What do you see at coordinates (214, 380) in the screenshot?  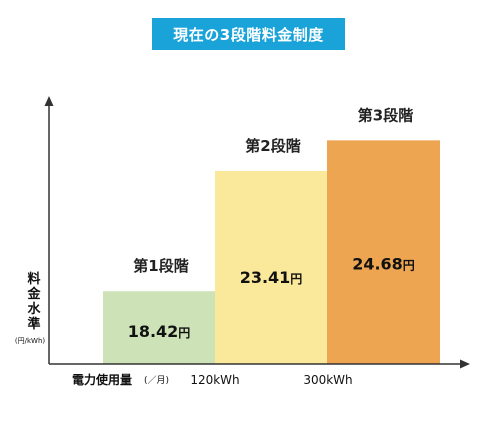 I see `x-tick-label: 120kWh` at bounding box center [214, 380].